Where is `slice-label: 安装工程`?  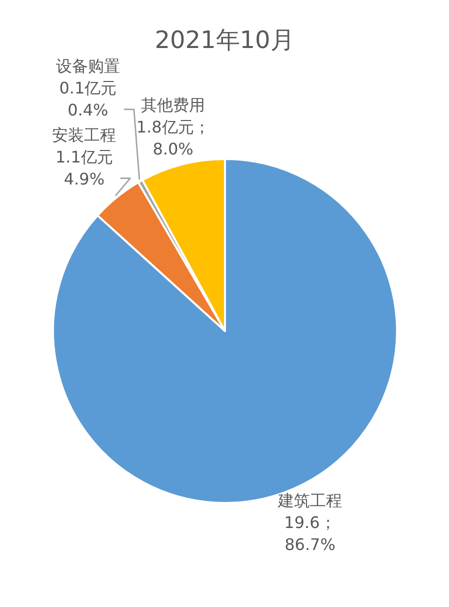
slice-label: 安装工程 is located at coordinates (84, 134).